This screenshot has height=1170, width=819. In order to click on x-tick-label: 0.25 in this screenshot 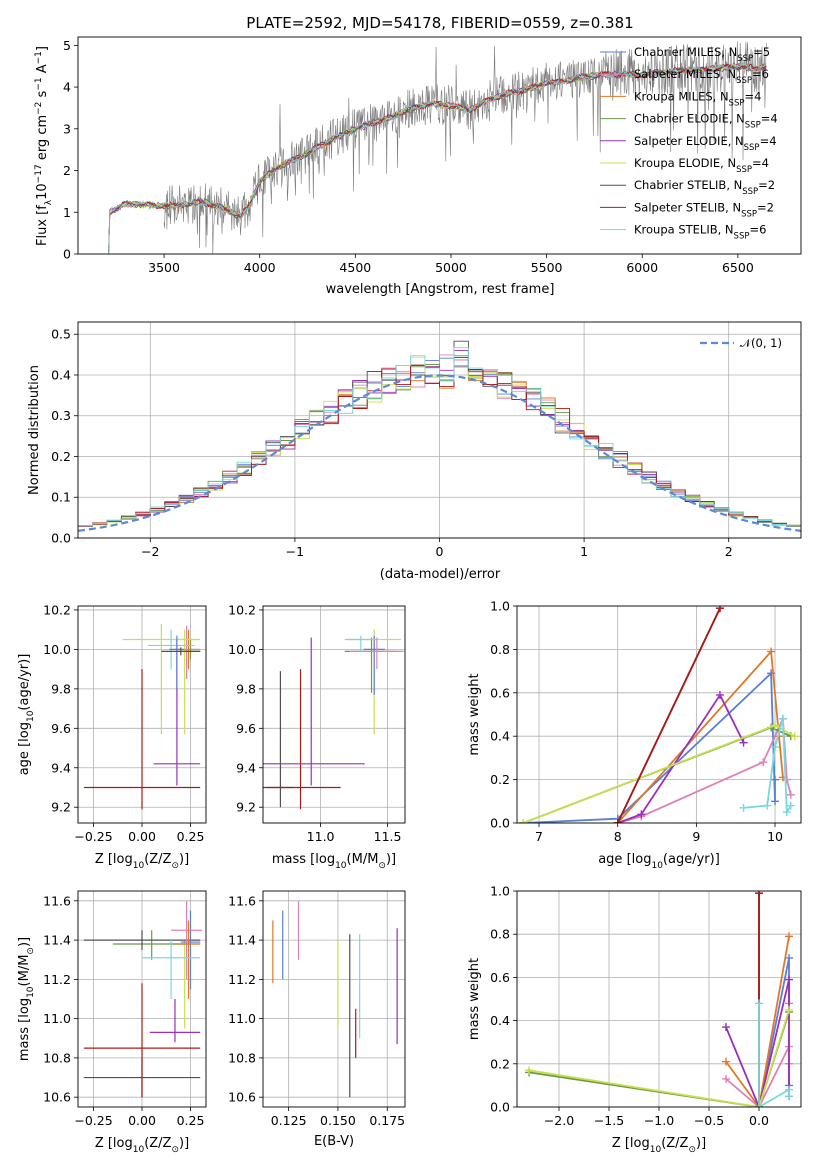, I will do `click(191, 1120)`.